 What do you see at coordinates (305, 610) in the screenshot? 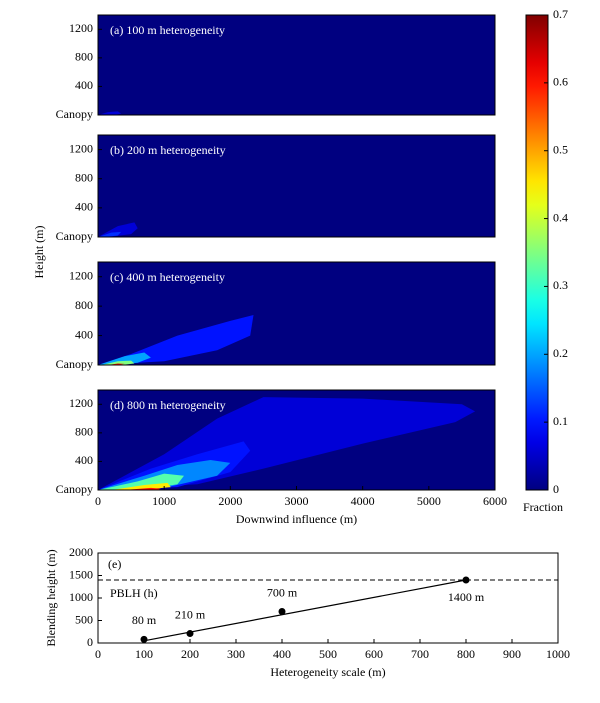
I see `fit-line` at bounding box center [305, 610].